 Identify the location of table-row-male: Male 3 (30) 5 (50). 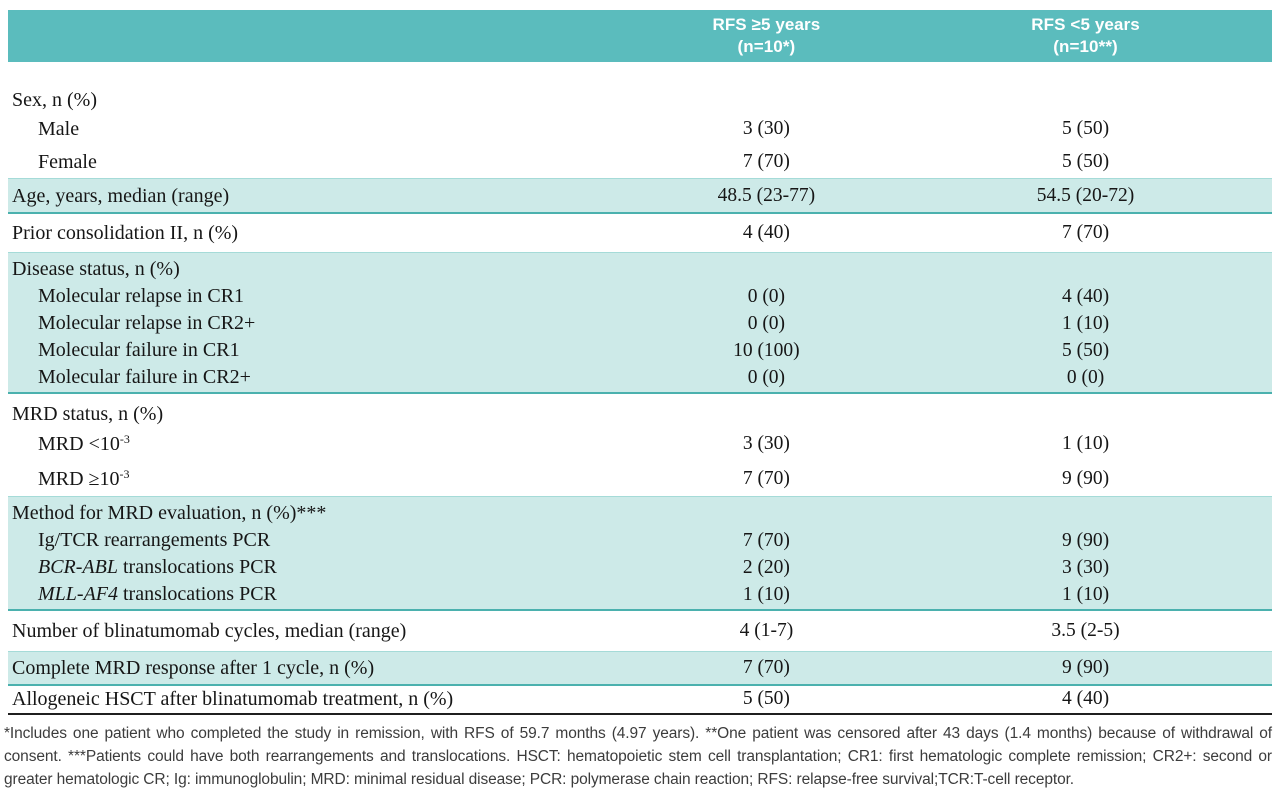
(640, 128).